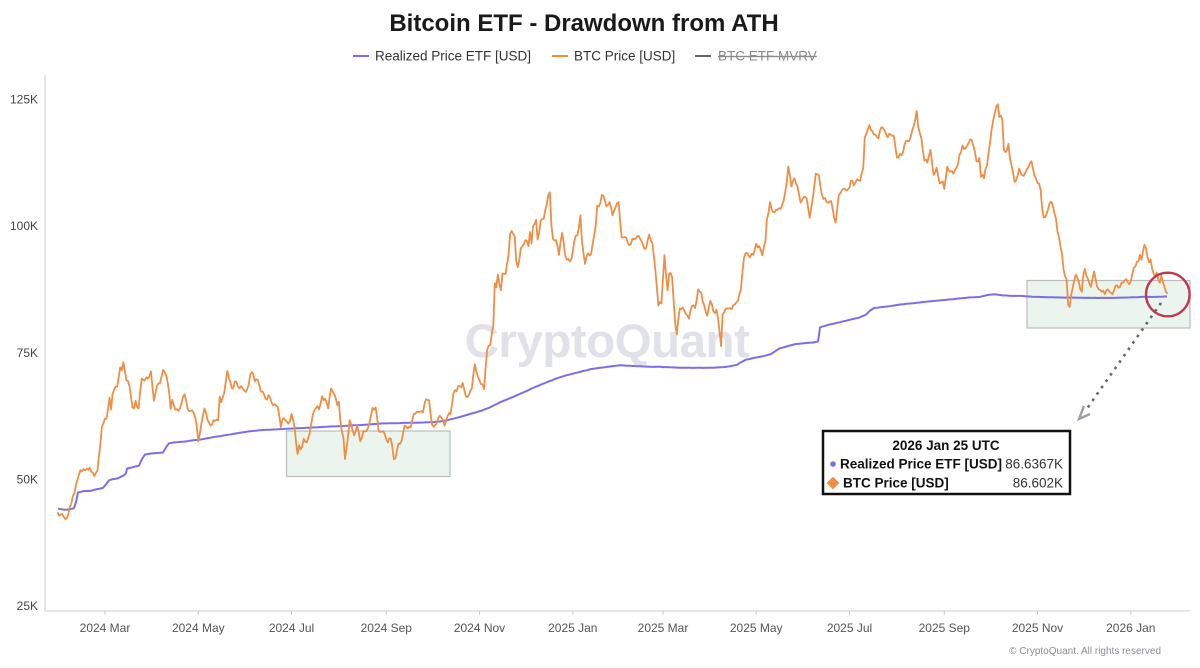  What do you see at coordinates (291, 628) in the screenshot?
I see `svg-text: 2024 Jul` at bounding box center [291, 628].